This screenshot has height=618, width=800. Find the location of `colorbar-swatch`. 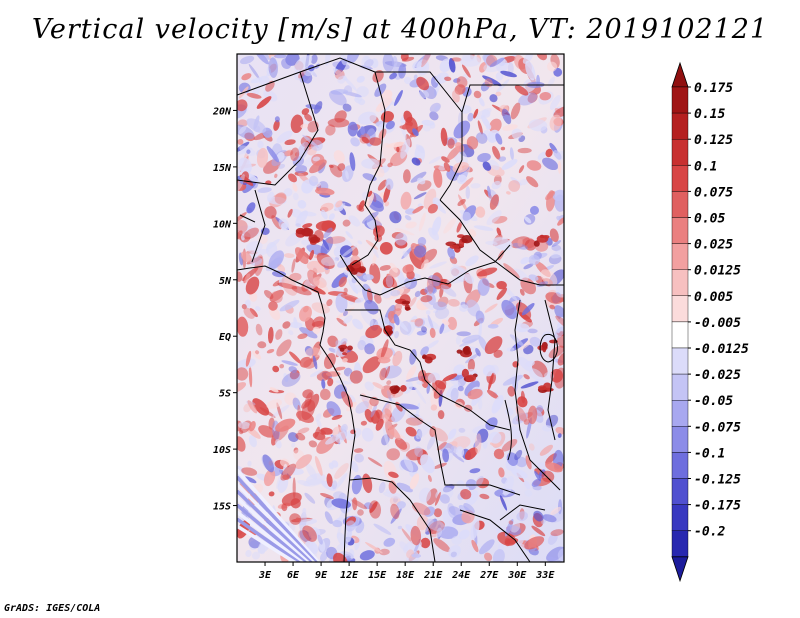

colorbar-swatch is located at coordinates (680, 126).